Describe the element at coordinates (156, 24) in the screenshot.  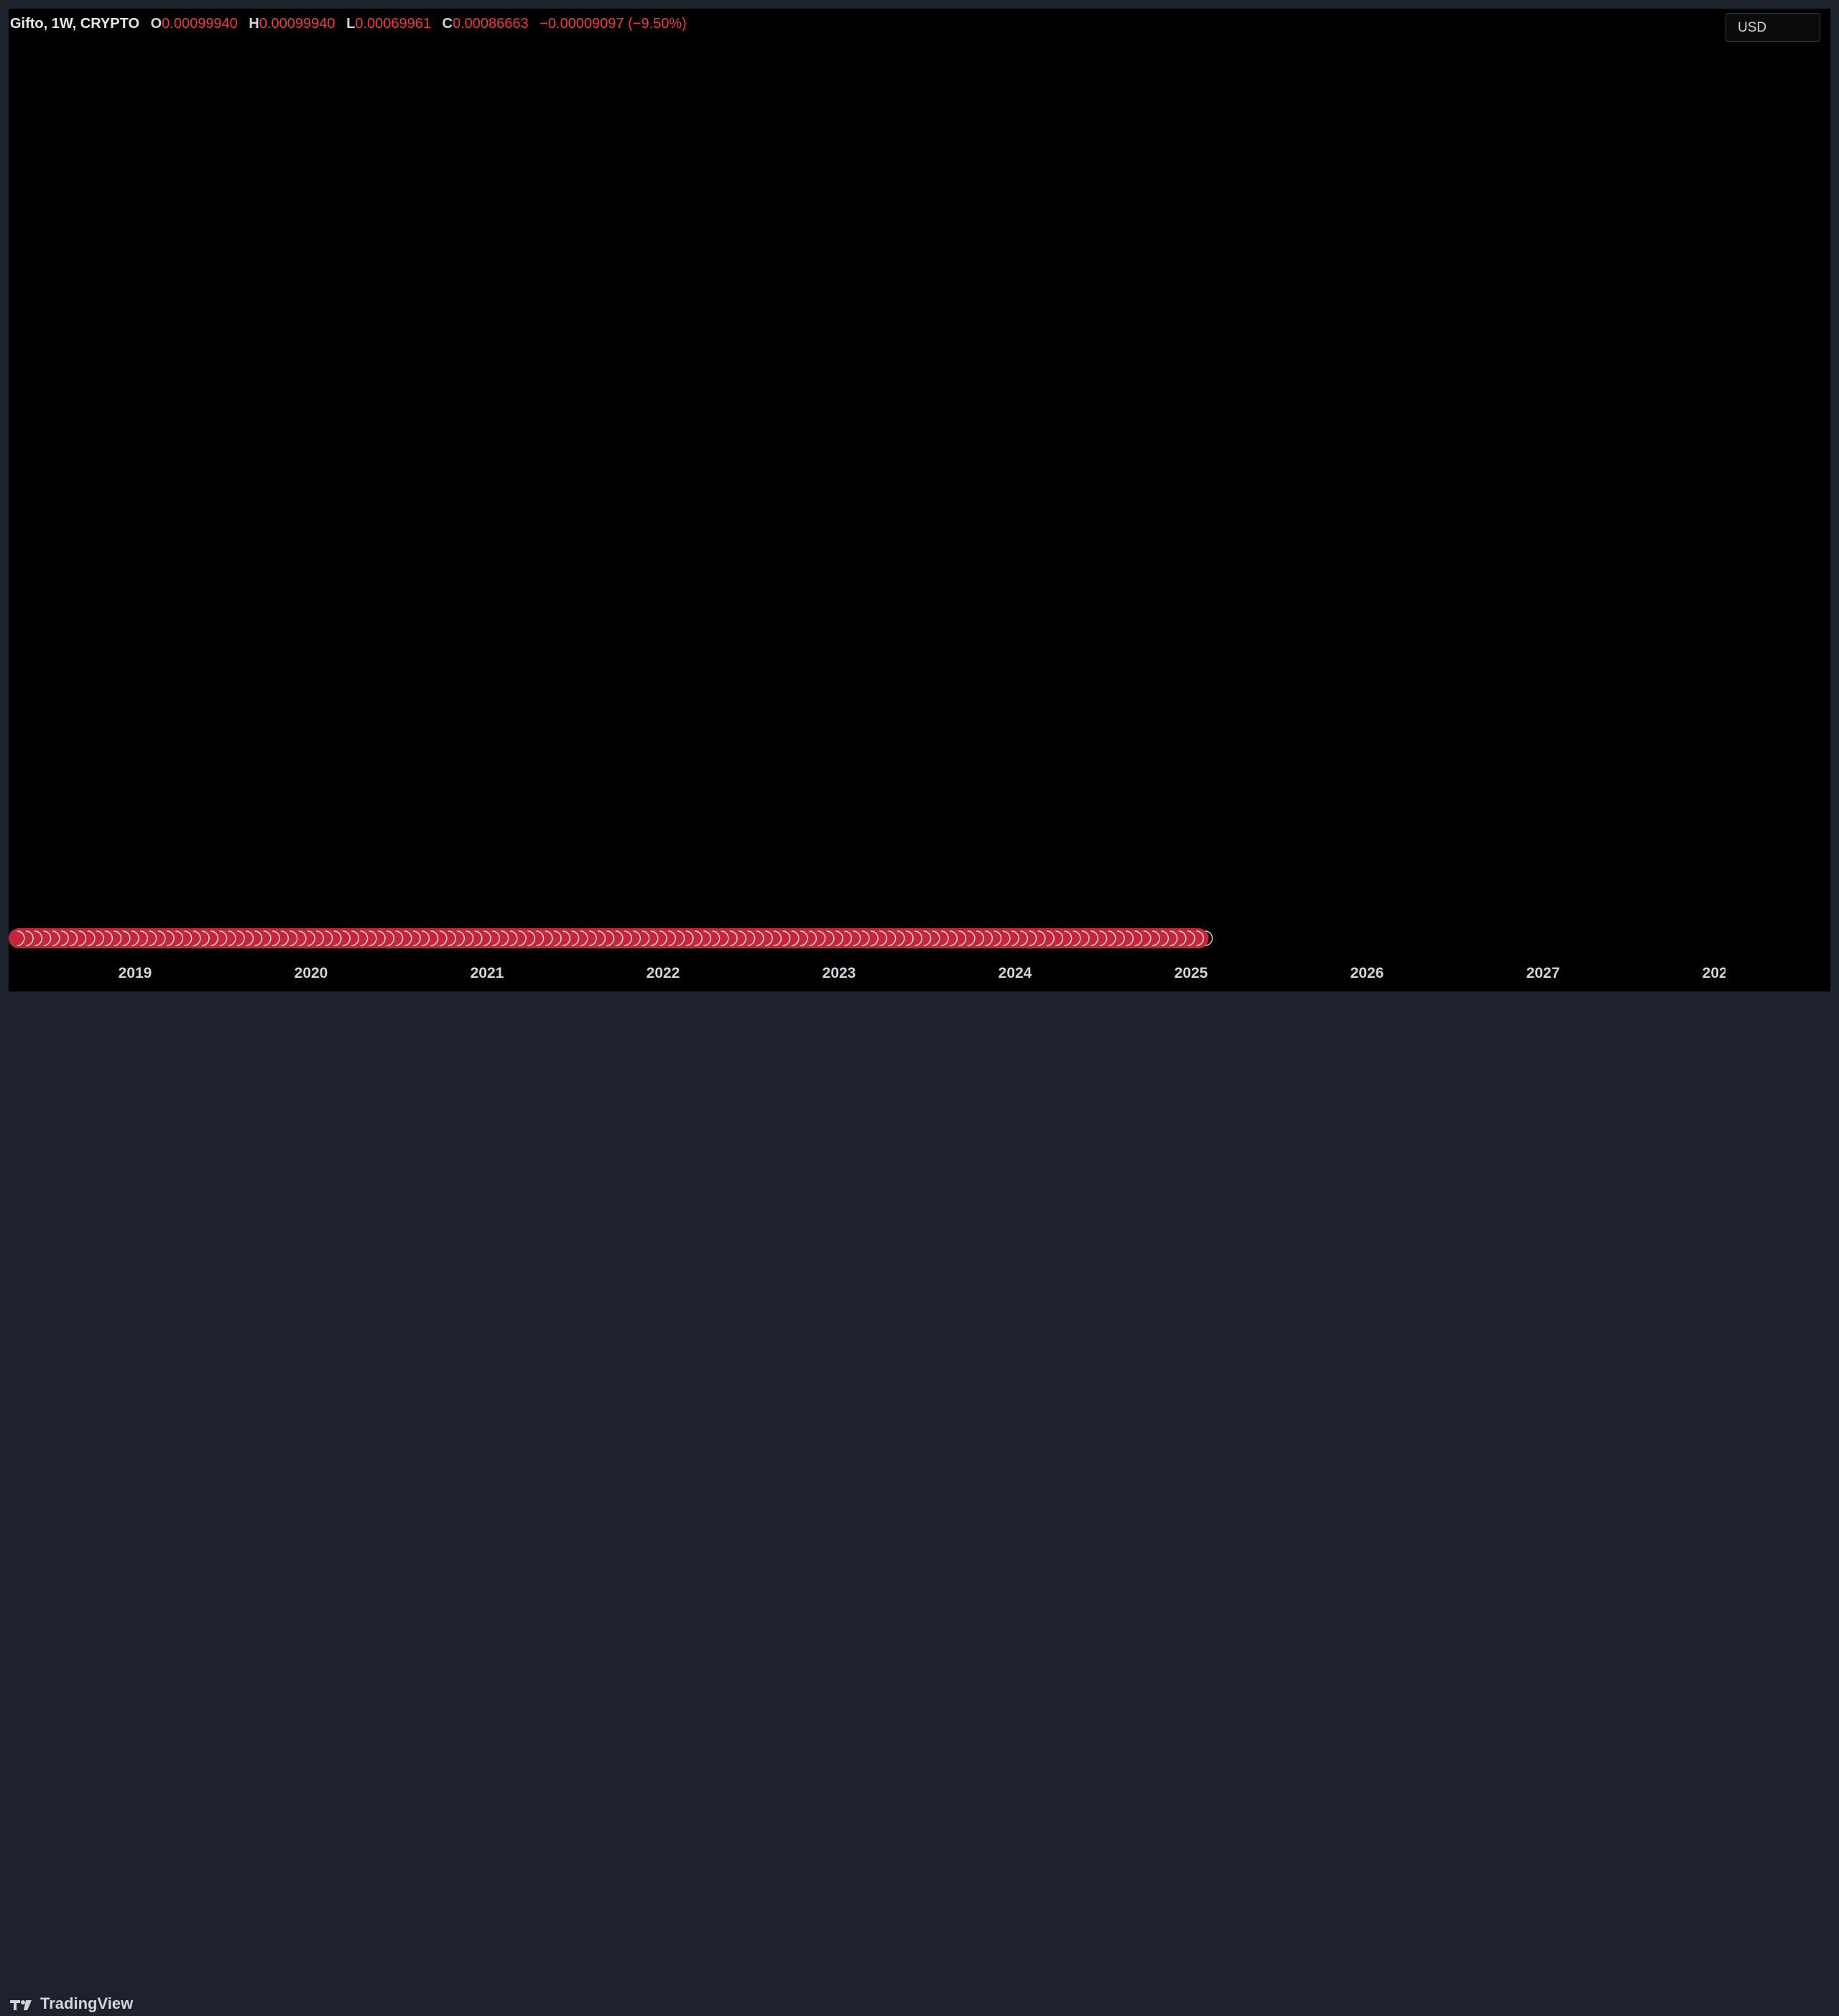
I see `open-label: O` at that location.